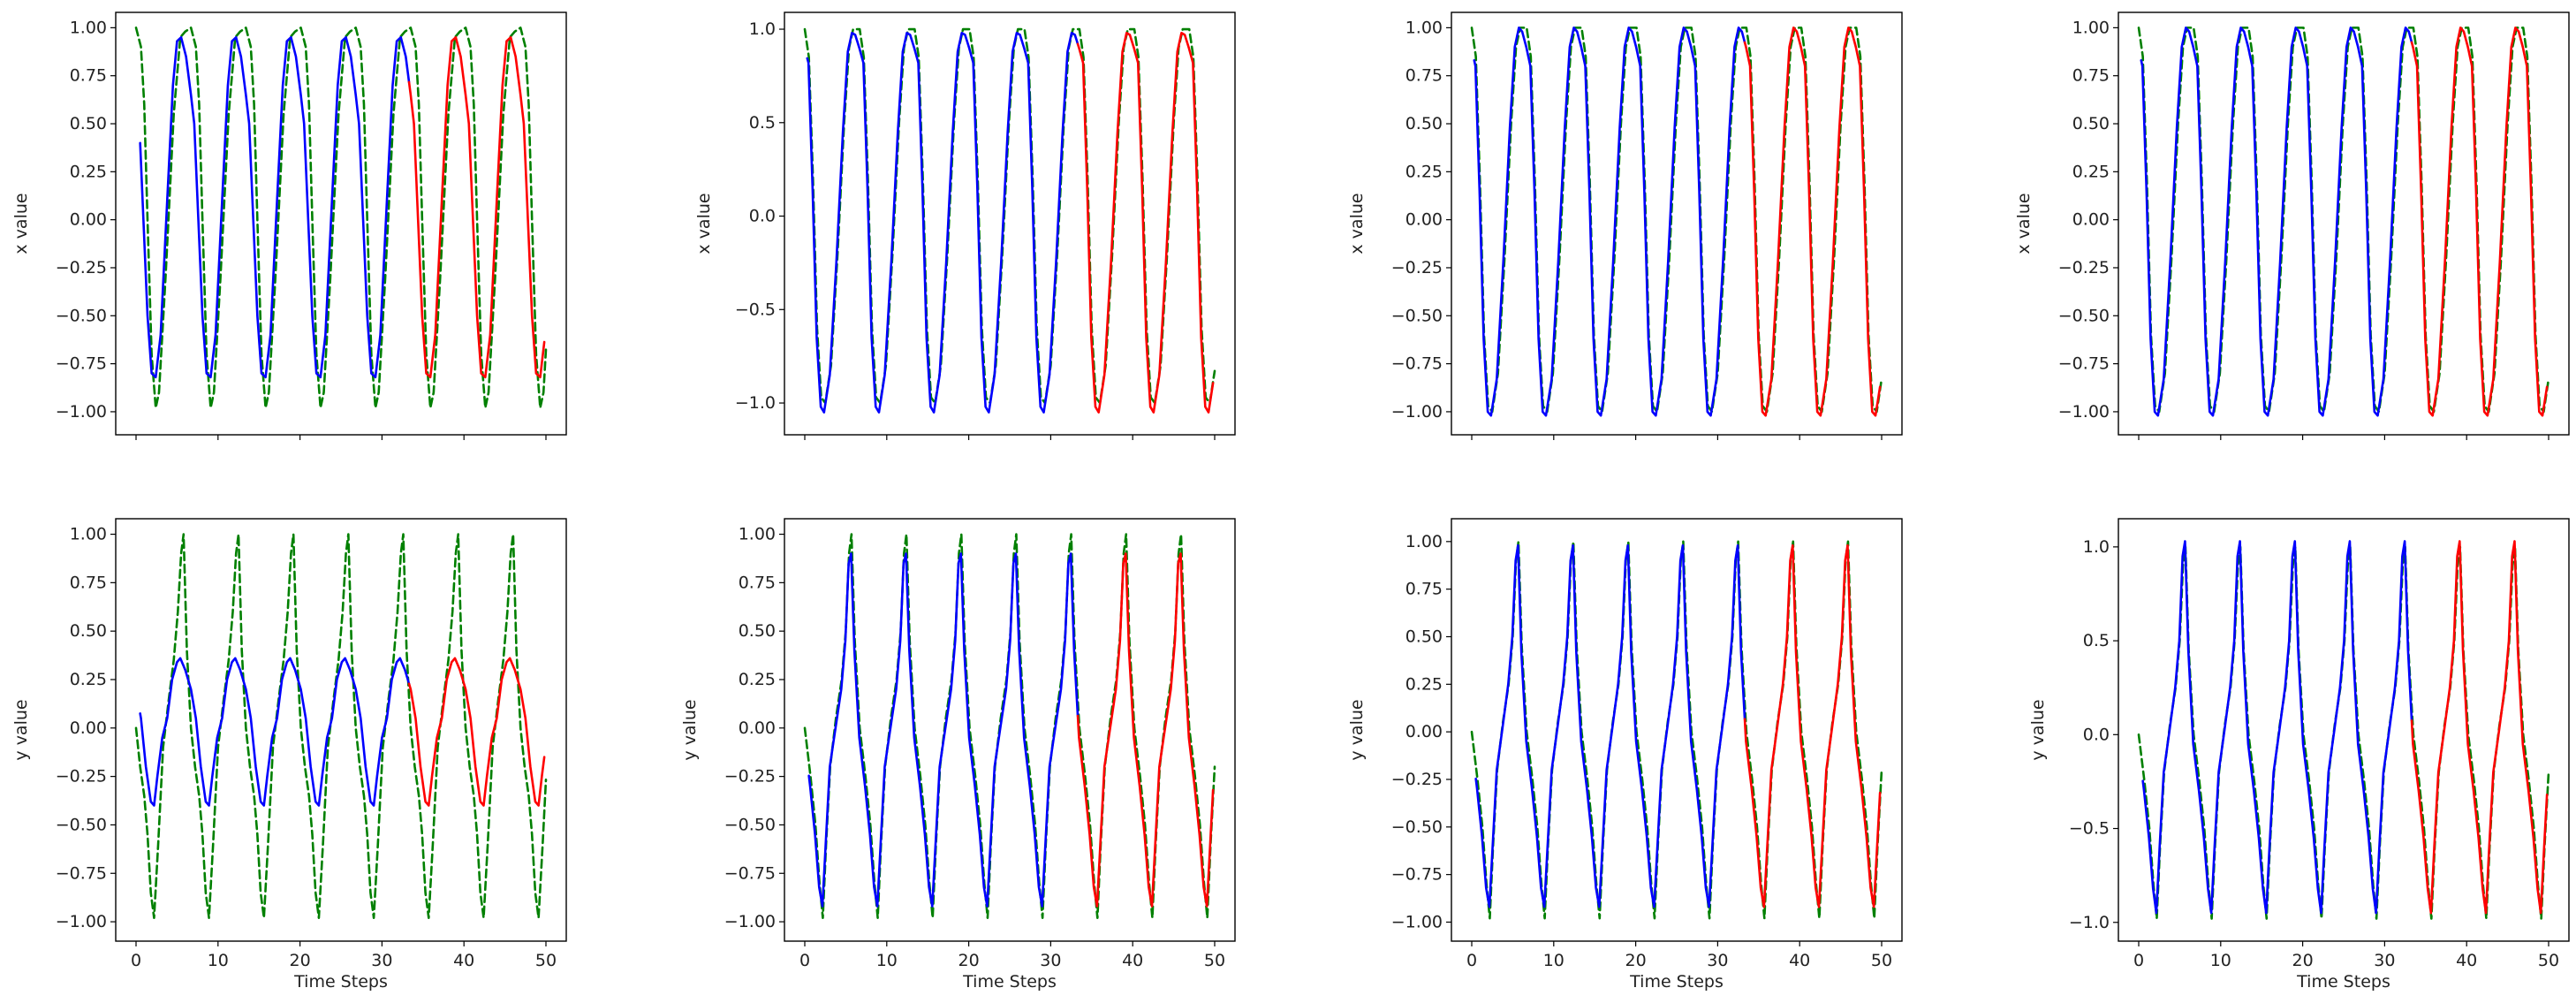 Image resolution: width=2576 pixels, height=1003 pixels. Describe the element at coordinates (756, 403) in the screenshot. I see `y-tick-label: −1.0` at that location.